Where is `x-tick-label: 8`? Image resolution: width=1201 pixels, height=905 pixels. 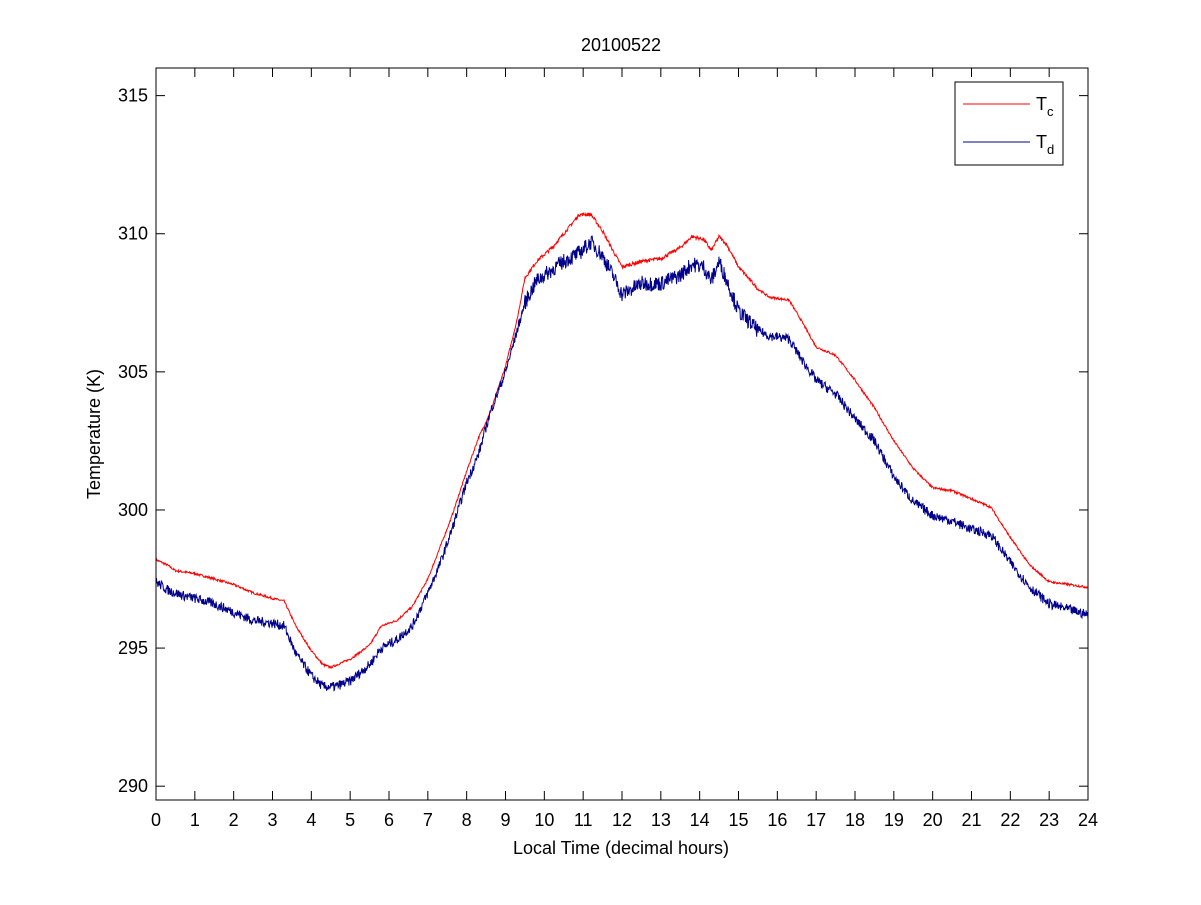 x-tick-label: 8 is located at coordinates (467, 820).